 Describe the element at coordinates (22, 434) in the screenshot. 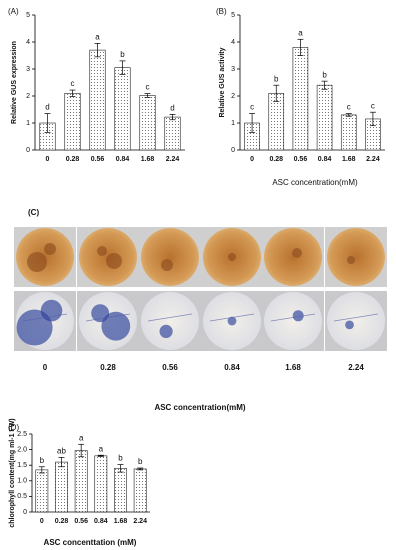

I see `y-tick-label: 2.5` at that location.